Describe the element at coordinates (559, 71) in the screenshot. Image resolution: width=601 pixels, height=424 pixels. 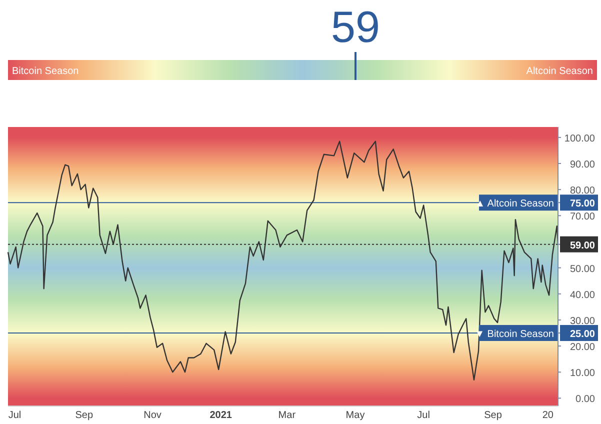
I see `text: Altcoin Season` at that location.